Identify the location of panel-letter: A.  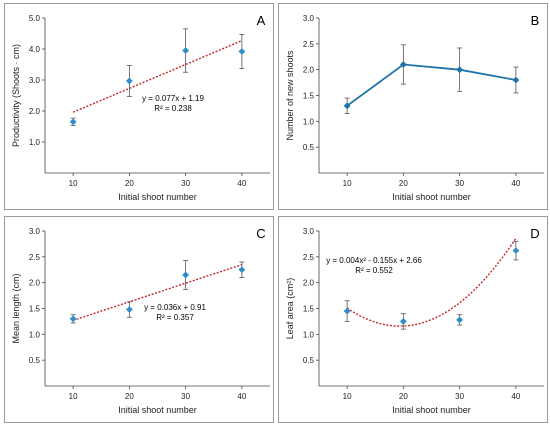
(261, 20).